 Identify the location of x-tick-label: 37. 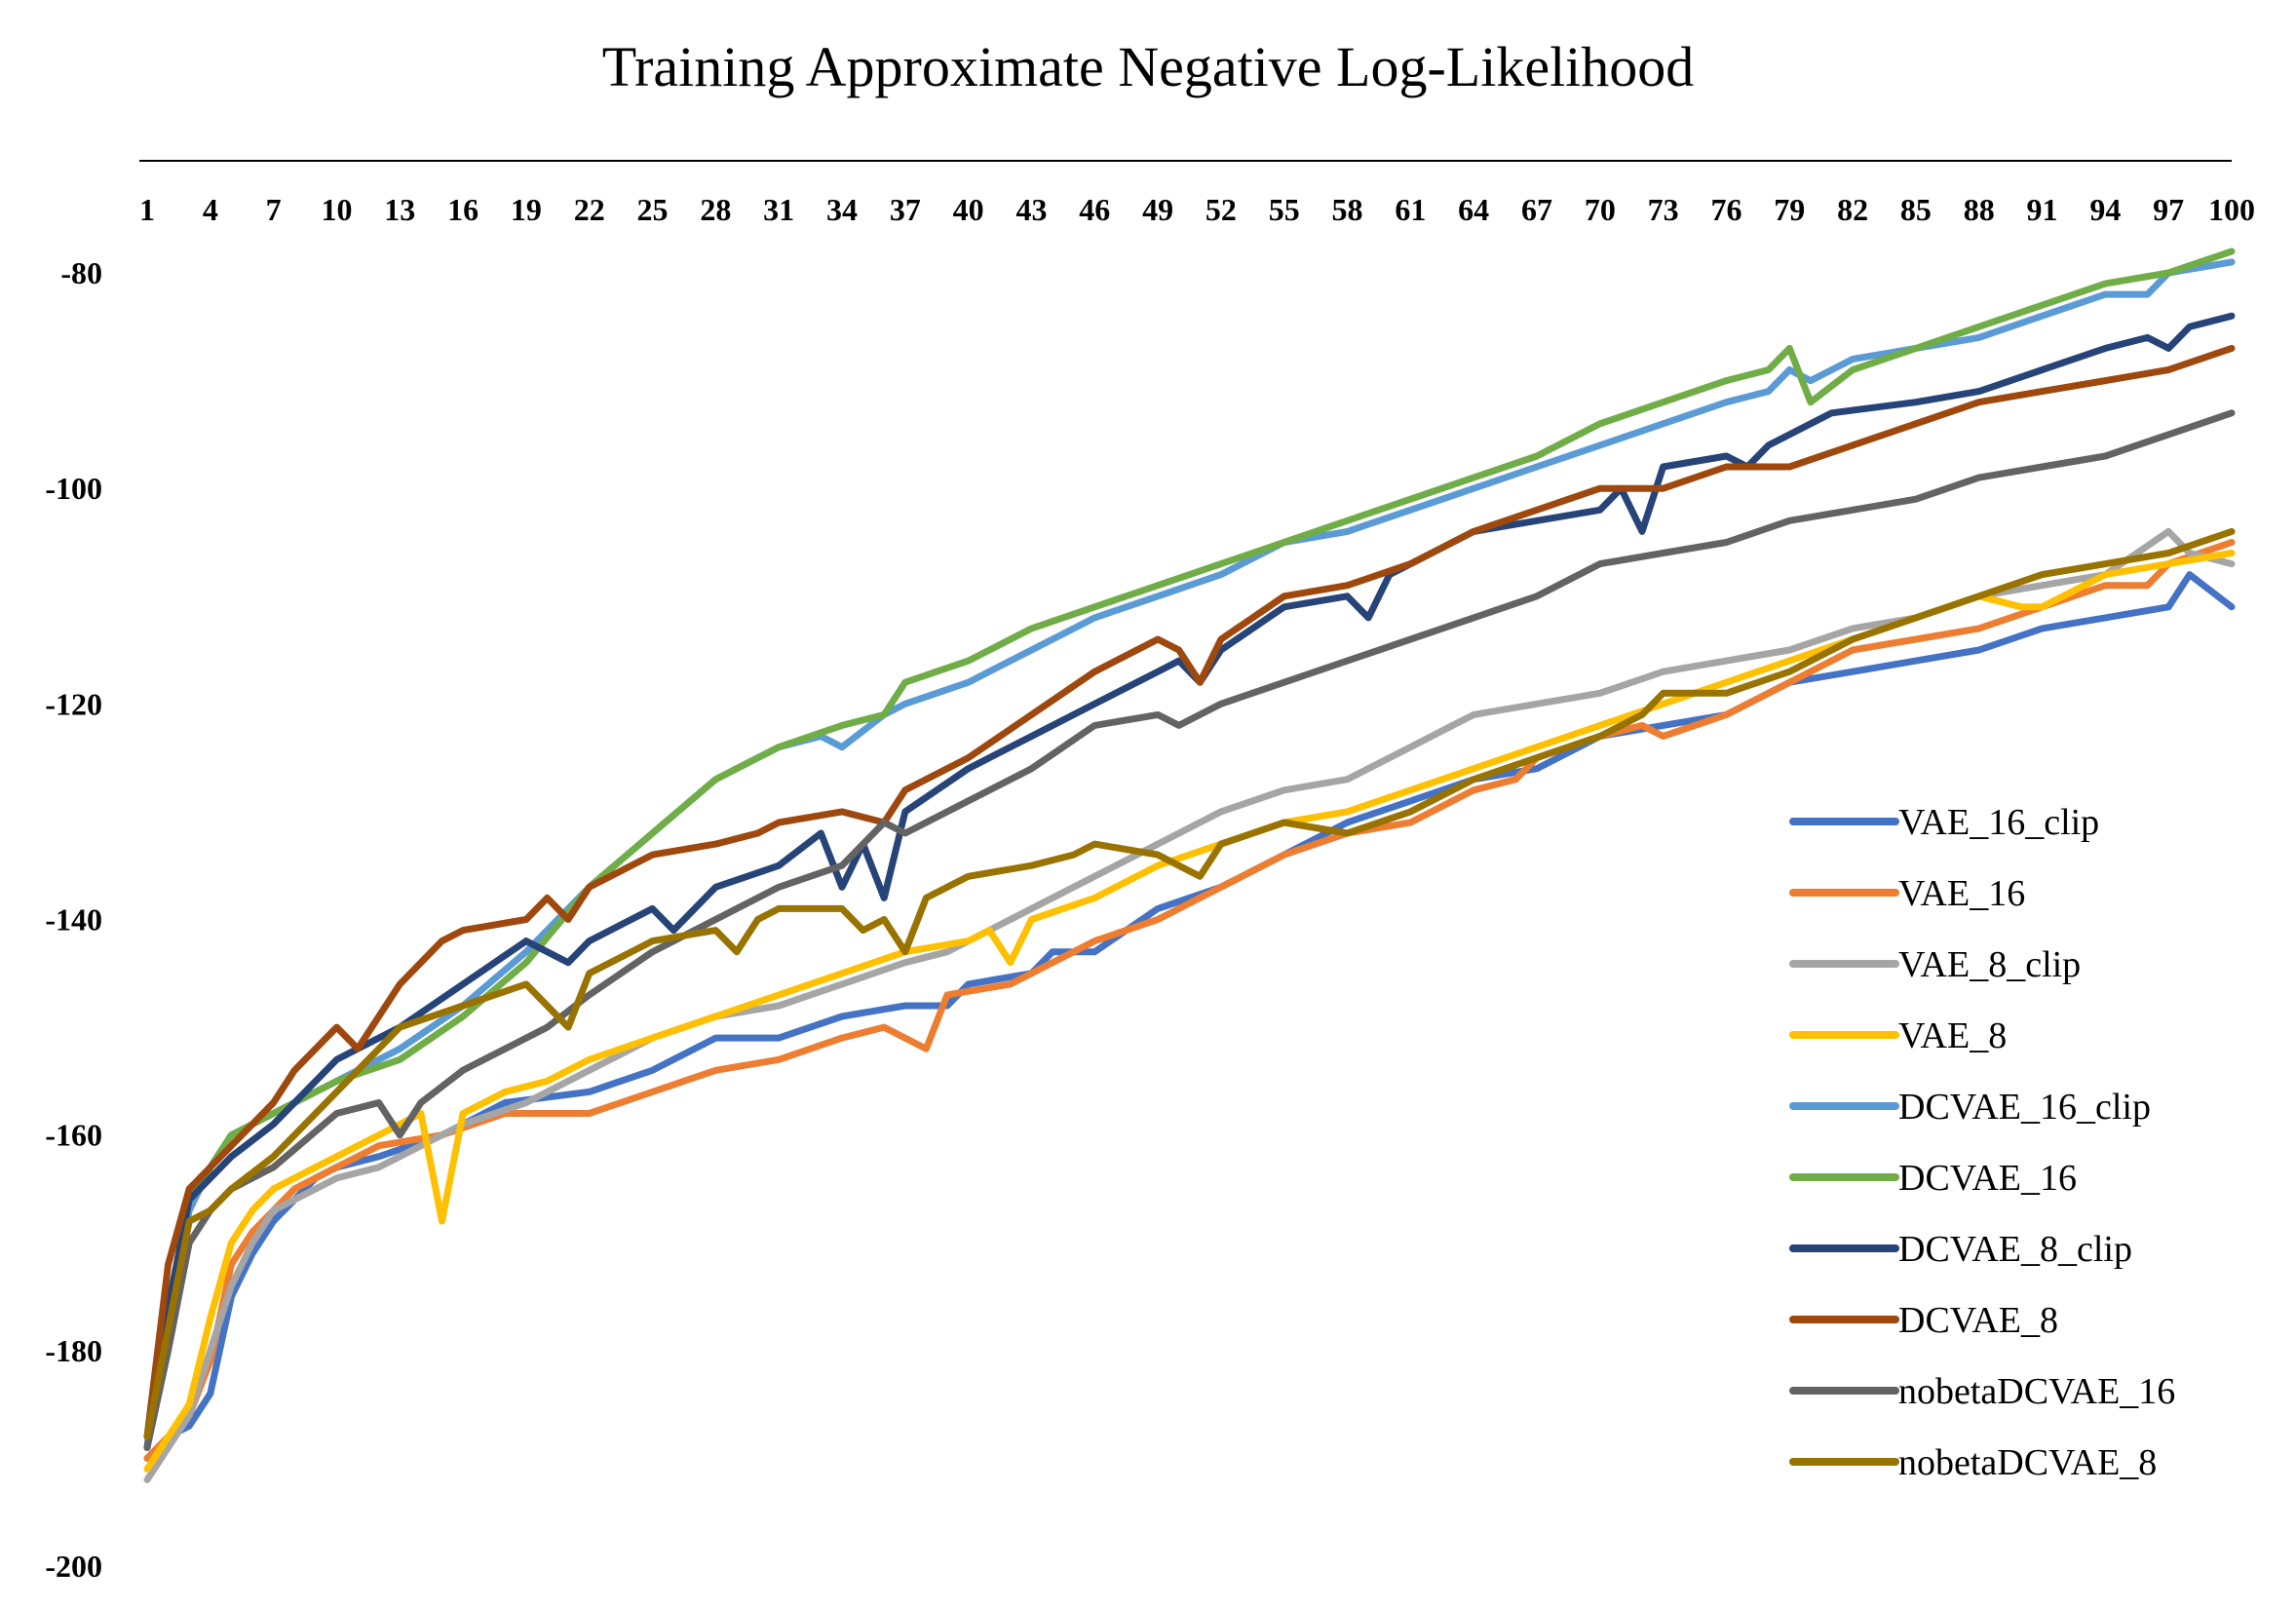
(905, 209).